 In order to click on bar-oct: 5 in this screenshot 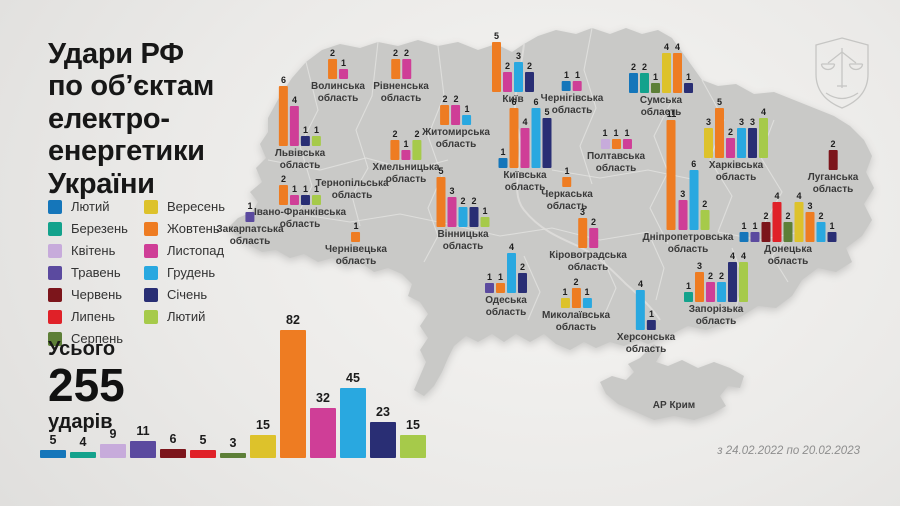, I will do `click(441, 196)`.